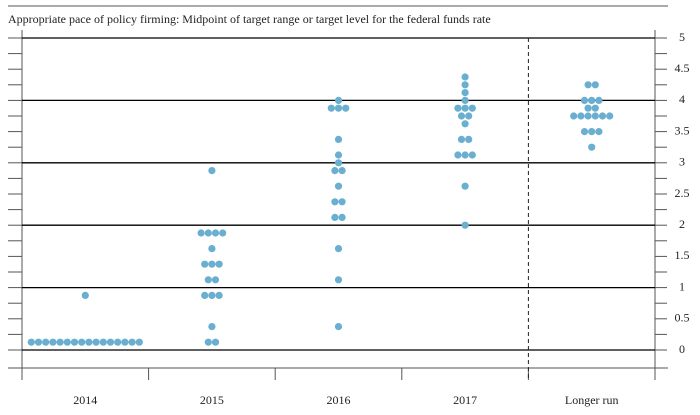  Describe the element at coordinates (682, 318) in the screenshot. I see `y-tick-label: 0.5` at that location.